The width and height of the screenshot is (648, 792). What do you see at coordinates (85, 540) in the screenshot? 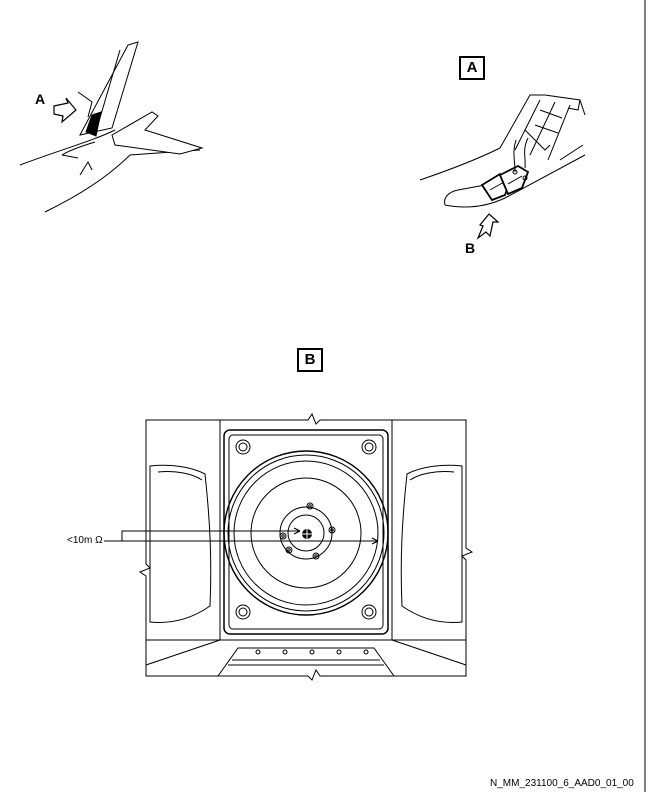
I see `resistance-label: <10m Ω` at bounding box center [85, 540].